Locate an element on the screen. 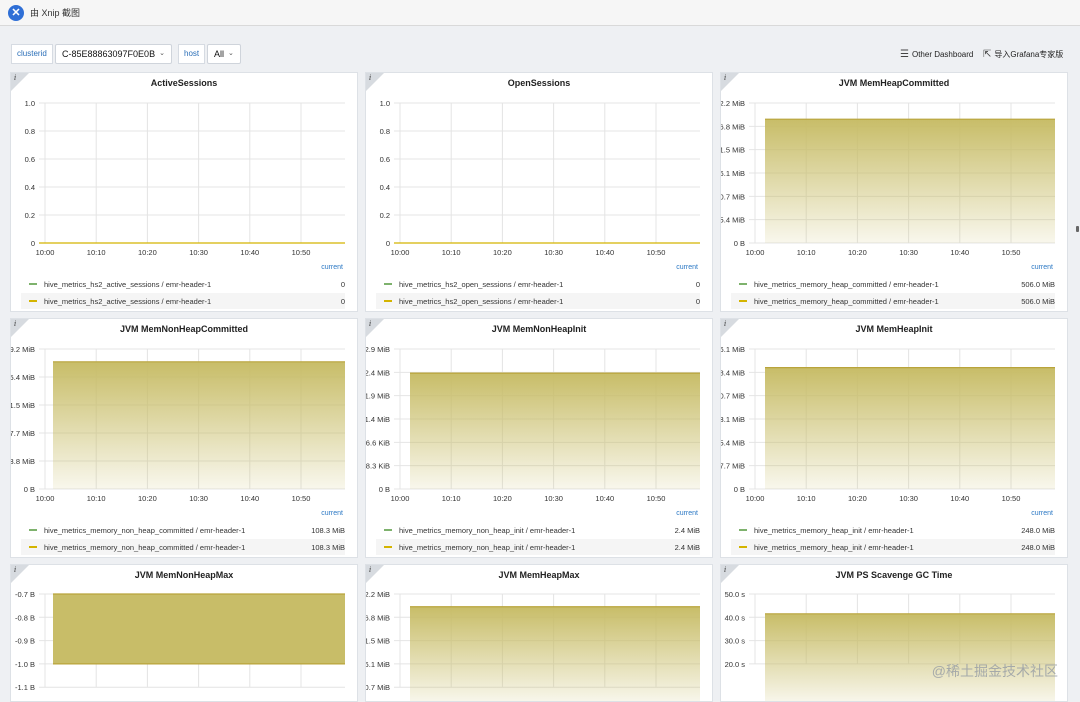  x-tick-label: 10:20 is located at coordinates (857, 252).